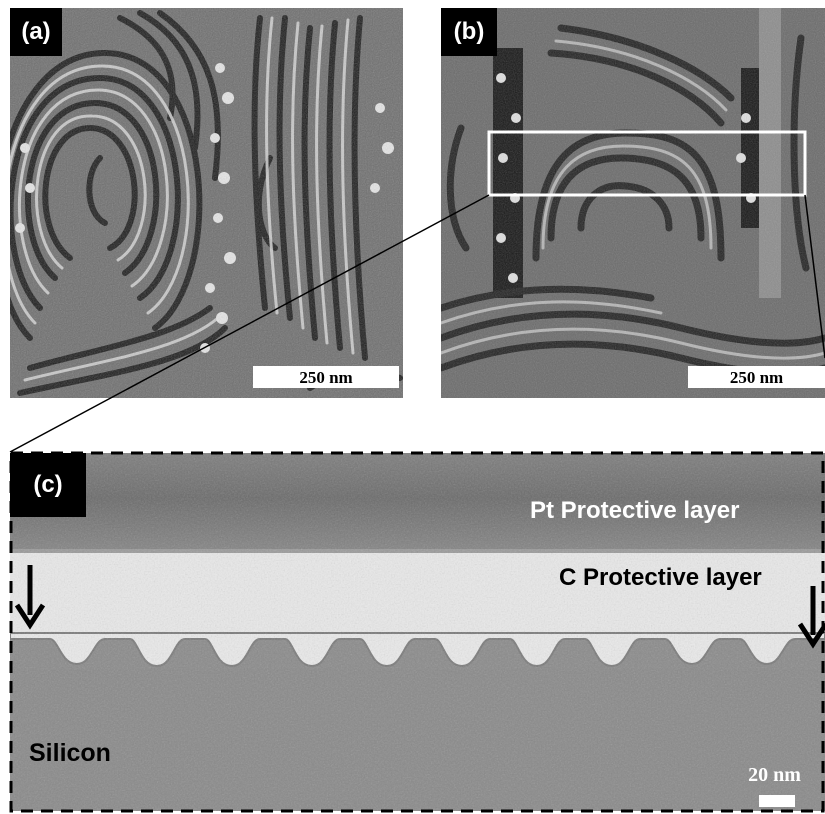 This screenshot has width=825, height=814. Describe the element at coordinates (777, 801) in the screenshot. I see `panel-c-scale-bar-line` at that location.